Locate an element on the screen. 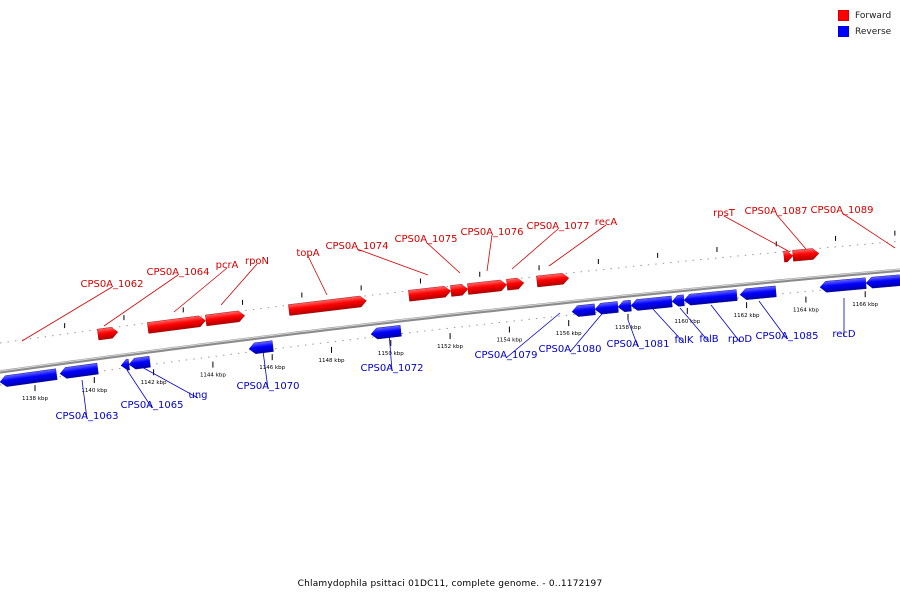 The height and width of the screenshot is (600, 900). legend-item-forward: Forward is located at coordinates (869, 15).